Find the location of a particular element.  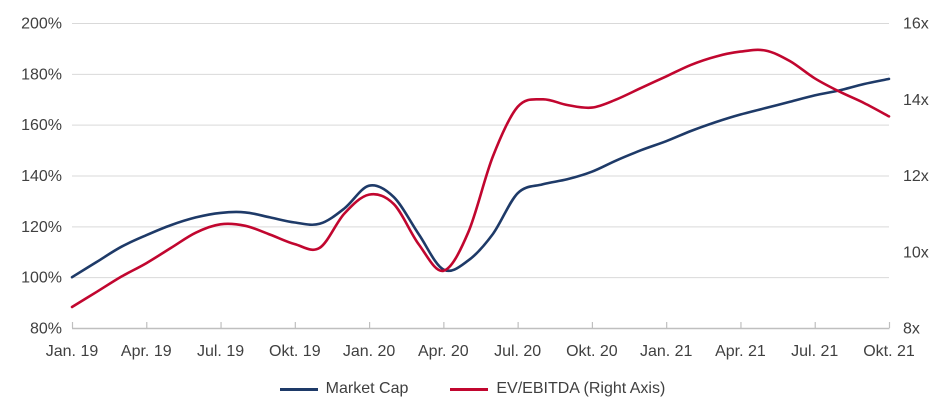

right-axis-tick-label: 12x is located at coordinates (916, 176).